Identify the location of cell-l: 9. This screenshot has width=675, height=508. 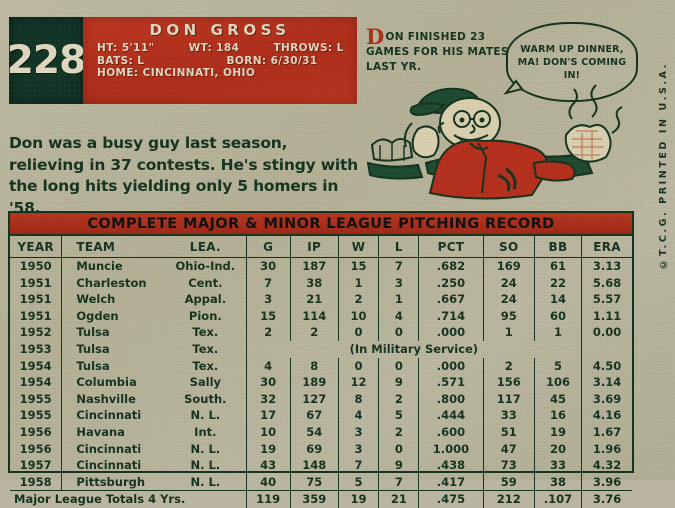
(399, 465).